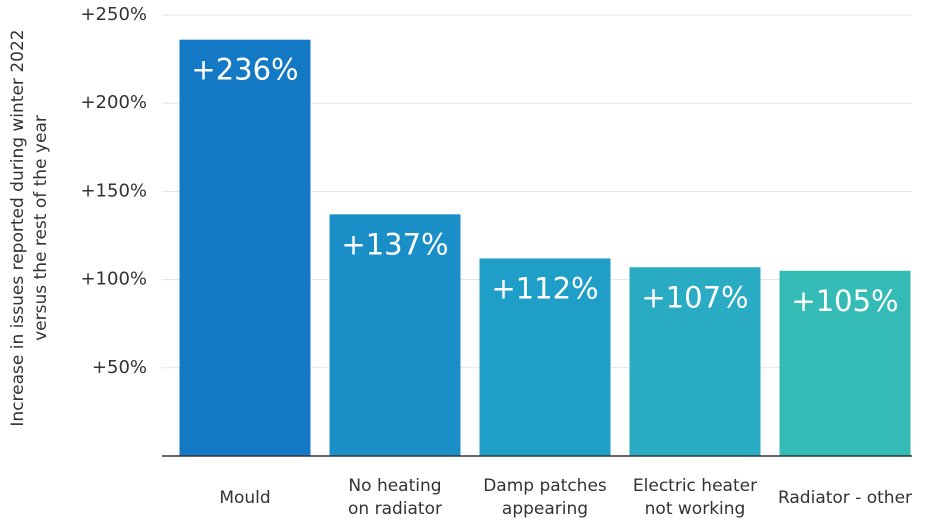 Image resolution: width=925 pixels, height=527 pixels. What do you see at coordinates (845, 497) in the screenshot?
I see `x-tick-label: Radiator - other` at bounding box center [845, 497].